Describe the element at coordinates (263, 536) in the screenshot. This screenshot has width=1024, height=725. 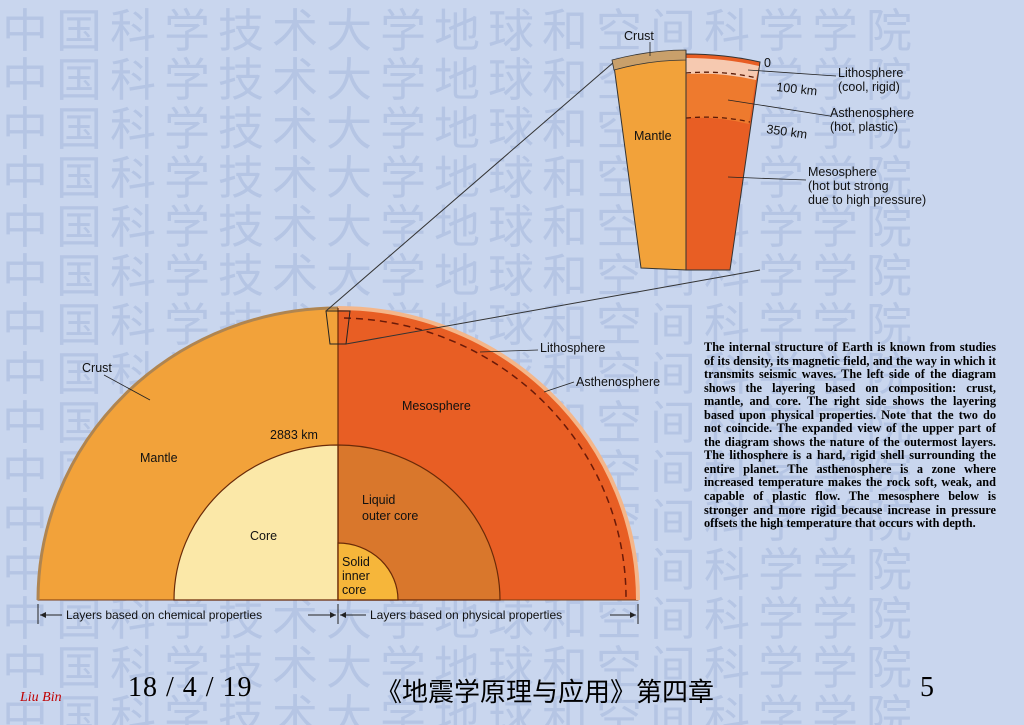
I see `core-label: Core` at that location.